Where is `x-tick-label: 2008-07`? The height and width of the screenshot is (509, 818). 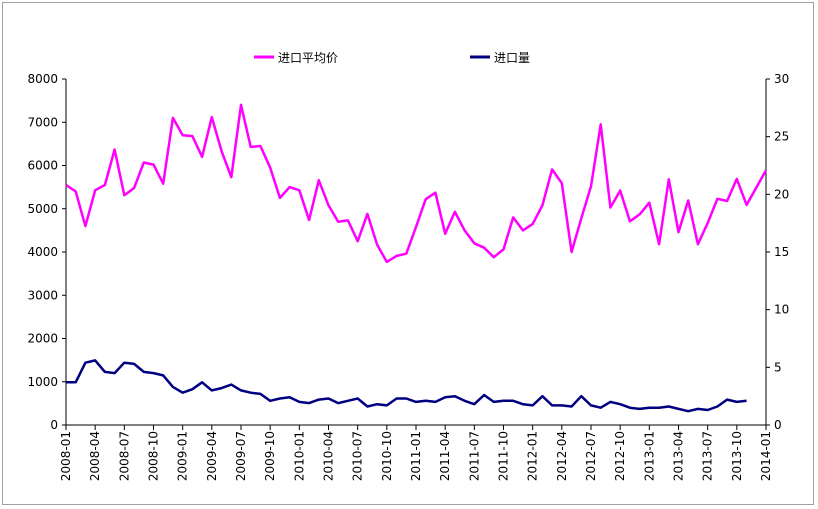
x-tick-label: 2008-07 is located at coordinates (124, 456).